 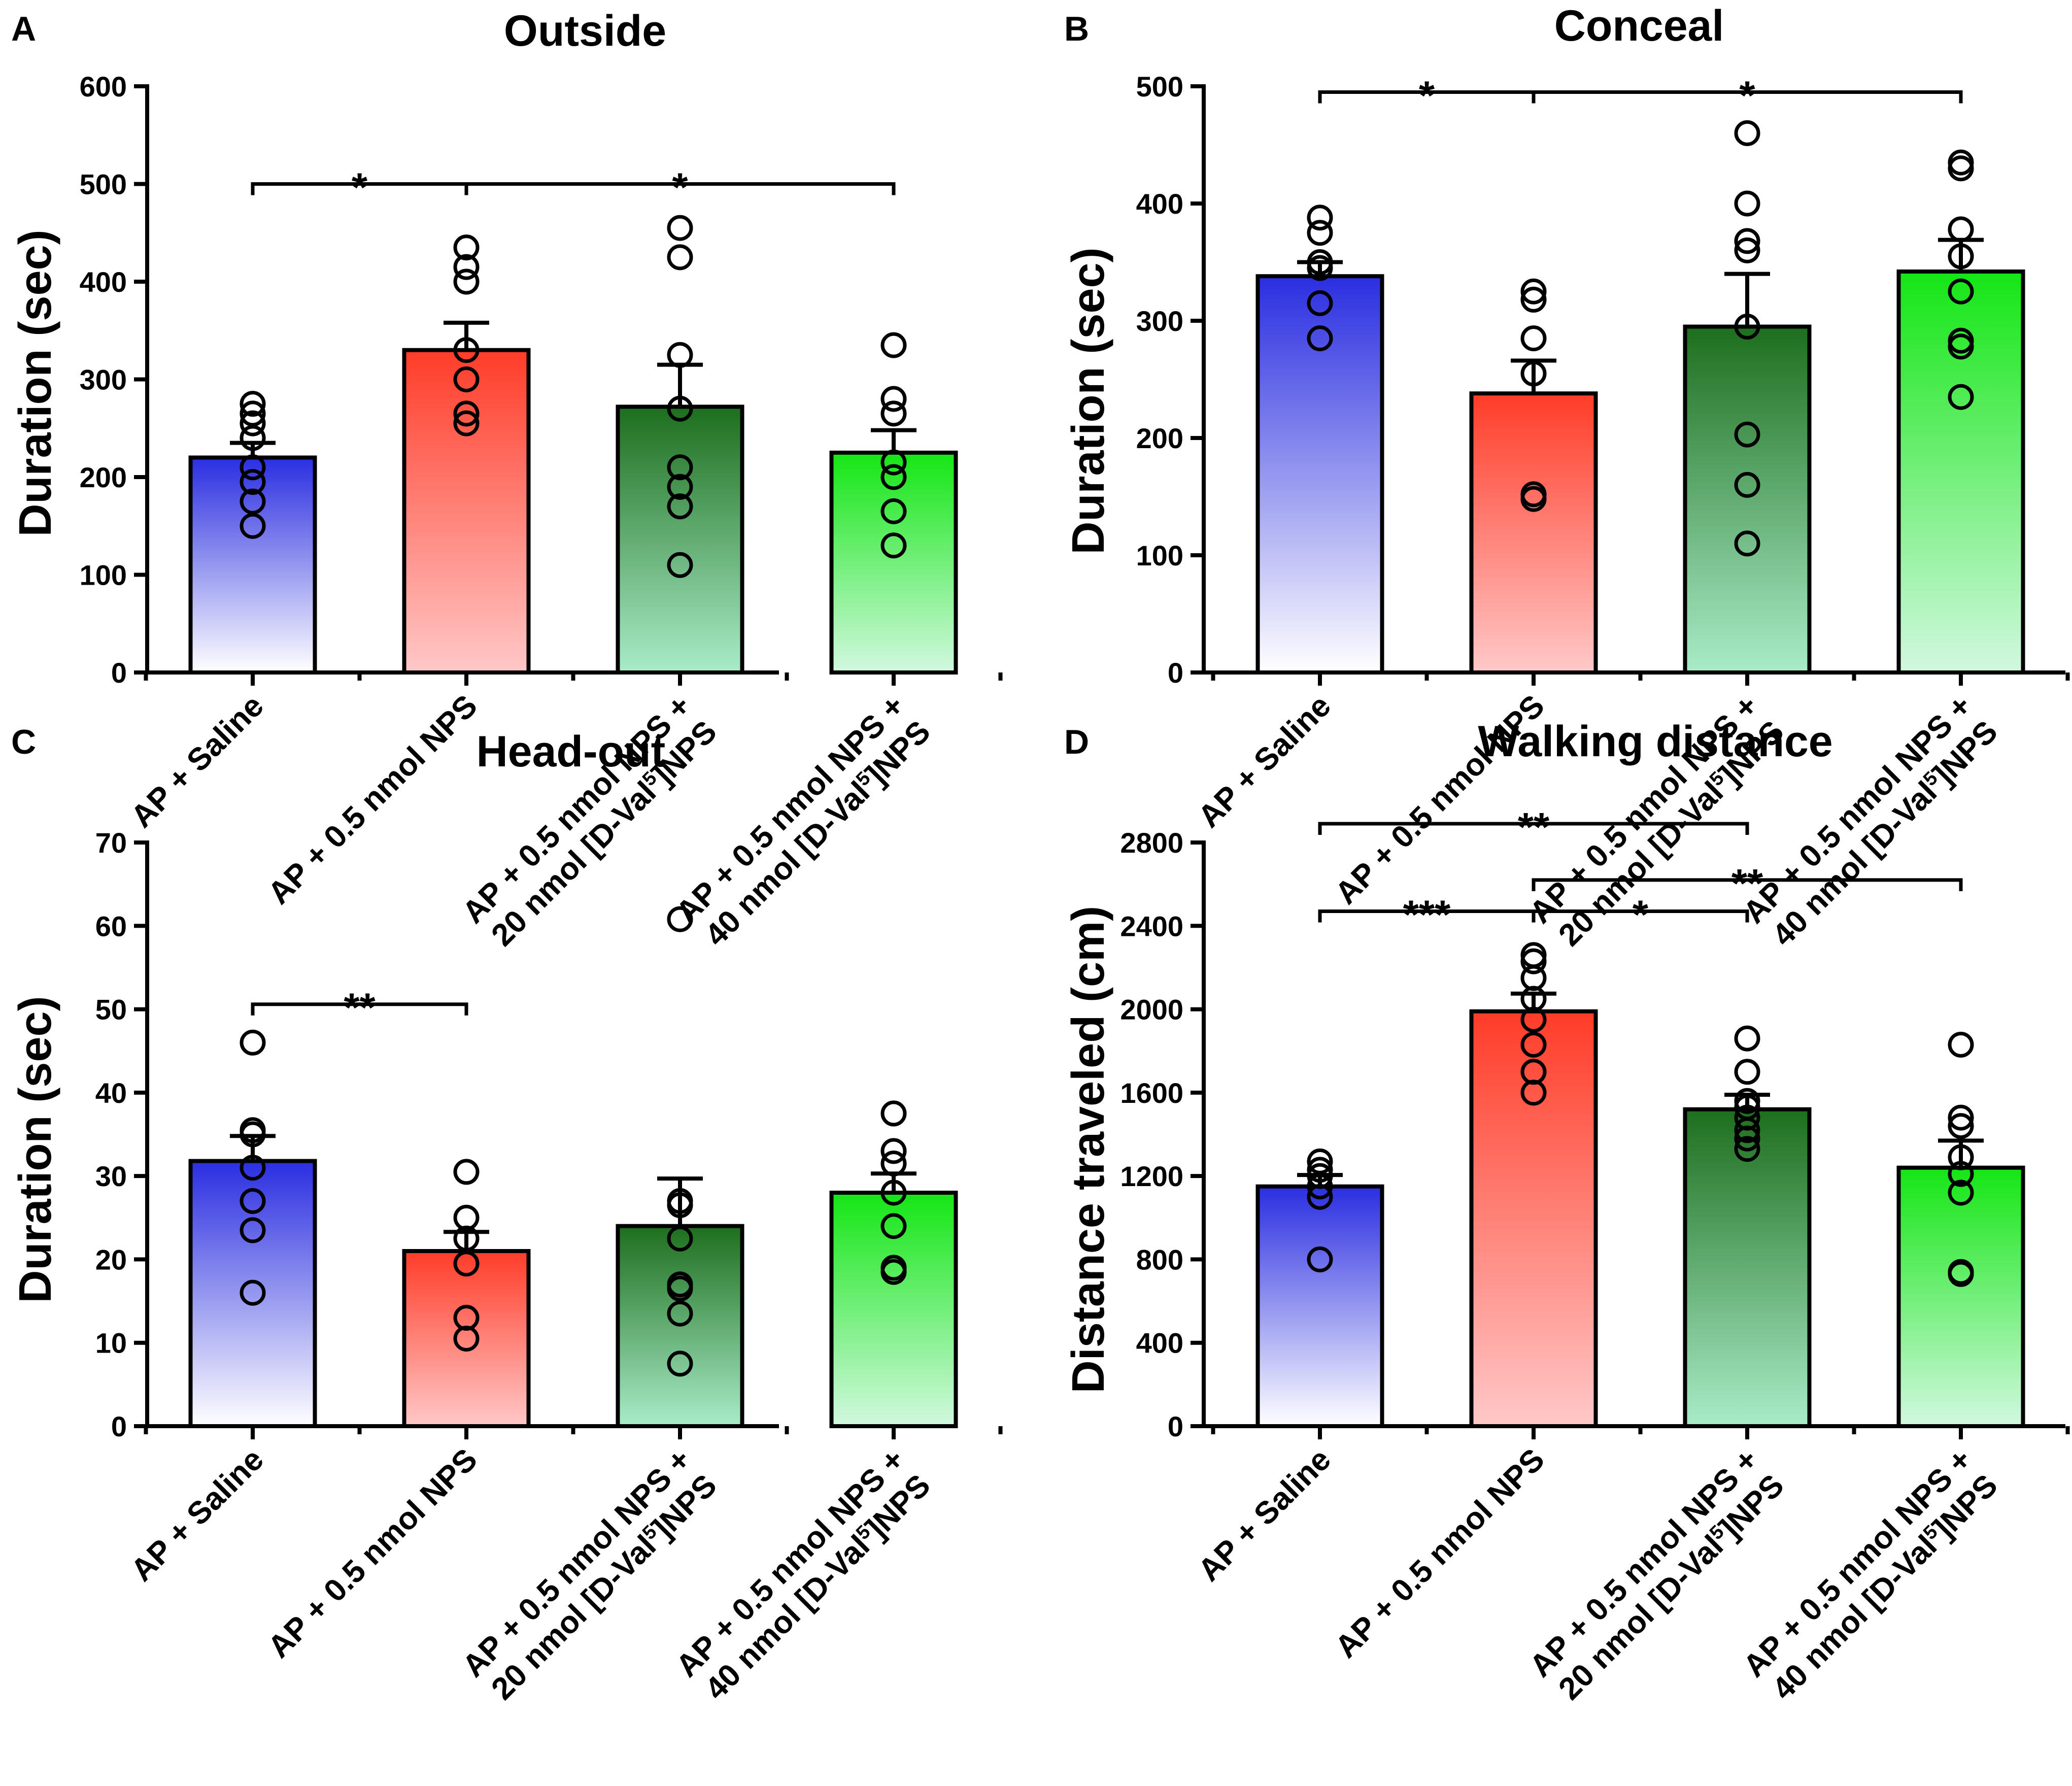 I want to click on y-tick-label: 30, so click(x=111, y=1176).